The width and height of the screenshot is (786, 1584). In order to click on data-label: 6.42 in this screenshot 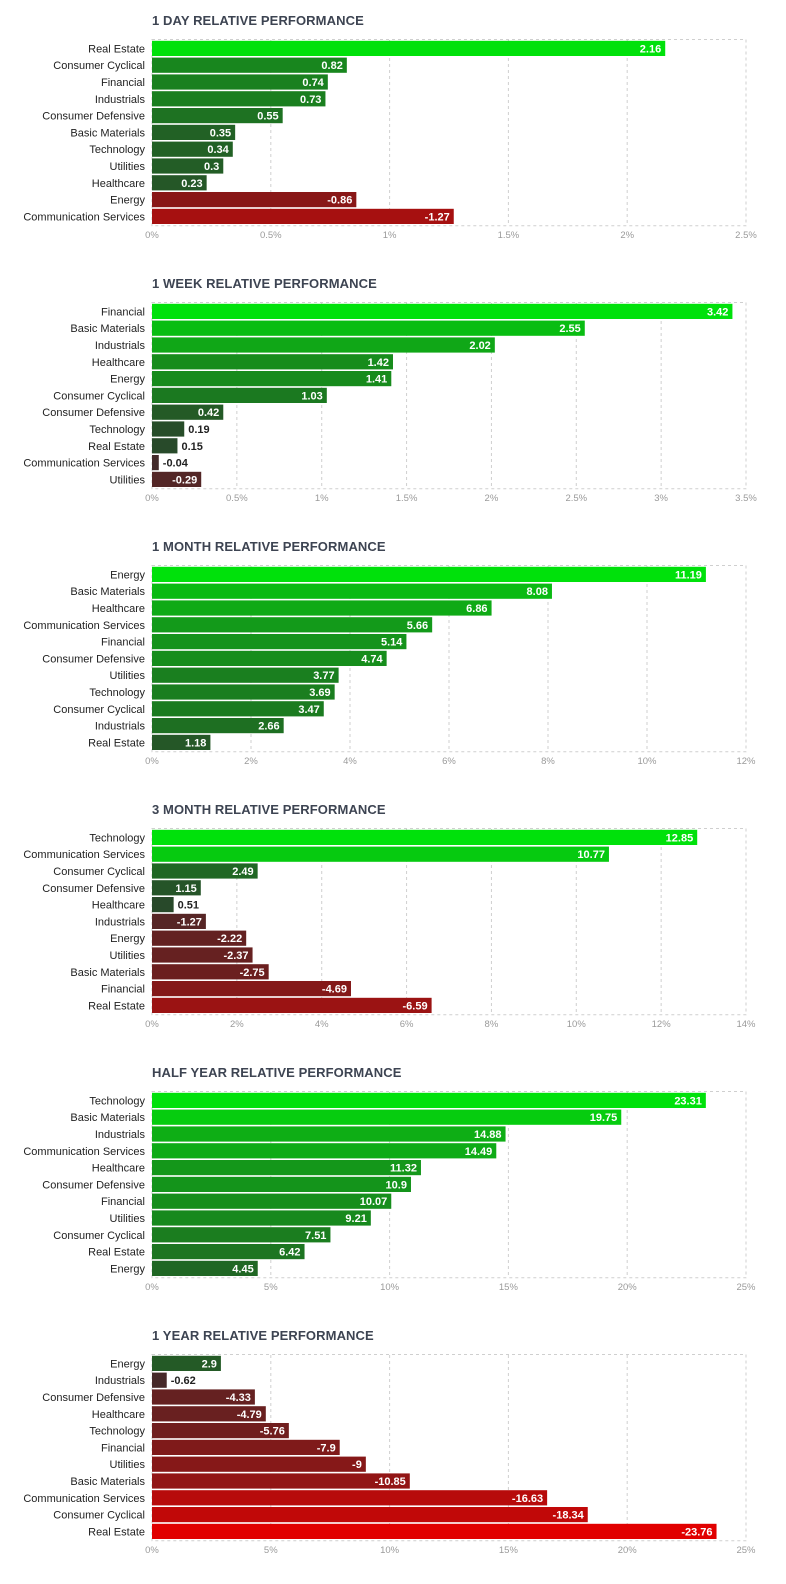, I will do `click(289, 1253)`.